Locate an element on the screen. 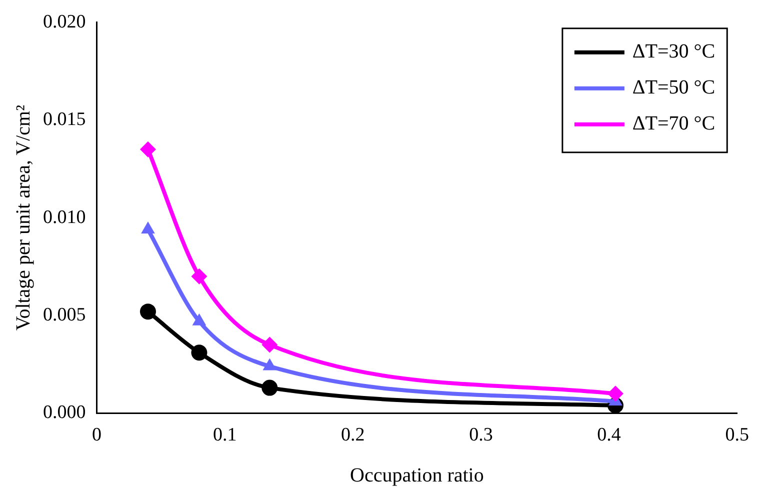 The width and height of the screenshot is (760, 500). y-tick-label: 0.010 is located at coordinates (64, 217).